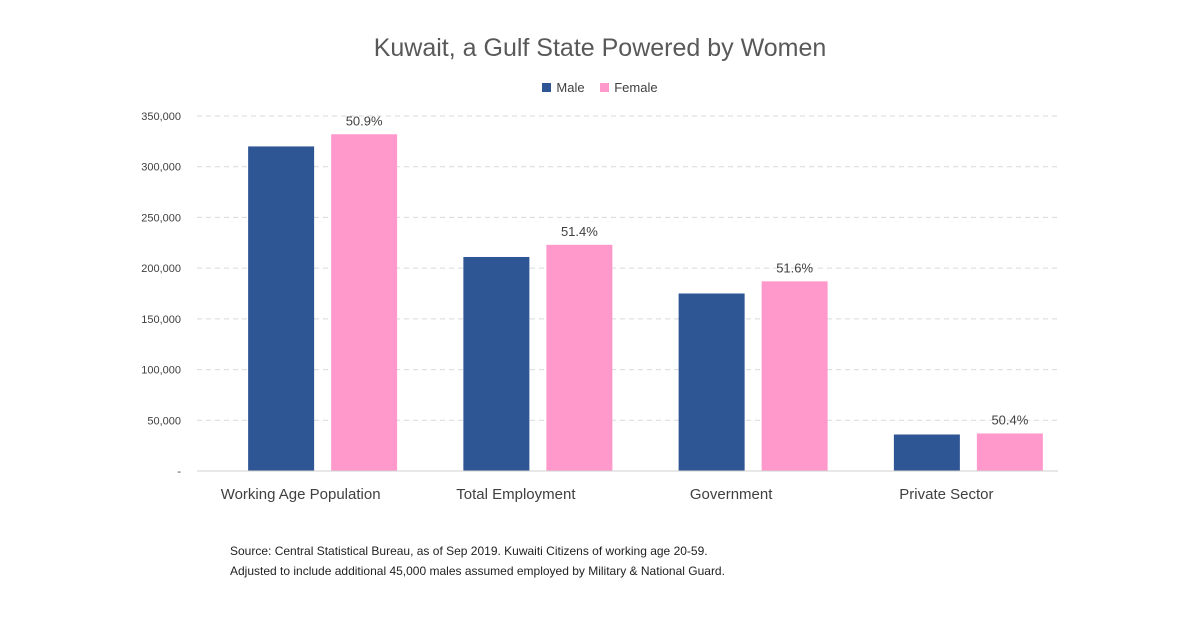 This screenshot has height=628, width=1200. What do you see at coordinates (161, 117) in the screenshot?
I see `y-tick-label: 350,000` at bounding box center [161, 117].